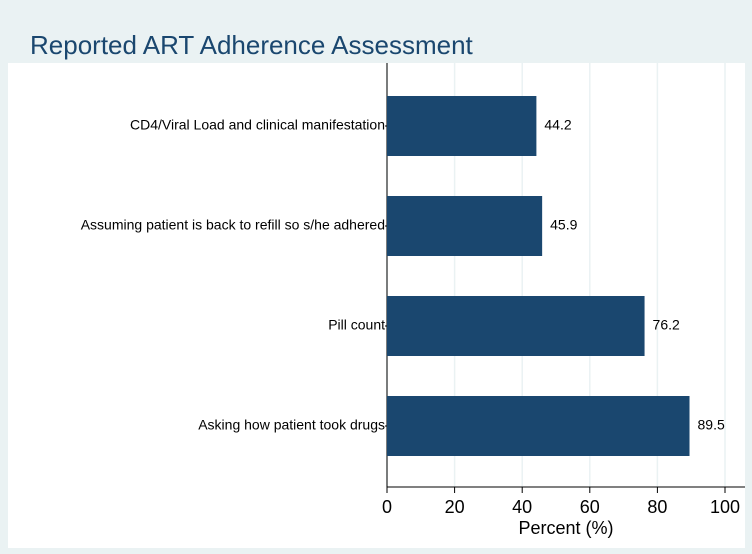 The height and width of the screenshot is (554, 752). Describe the element at coordinates (291, 425) in the screenshot. I see `y-tick-label: Asking how patient took drugs` at that location.